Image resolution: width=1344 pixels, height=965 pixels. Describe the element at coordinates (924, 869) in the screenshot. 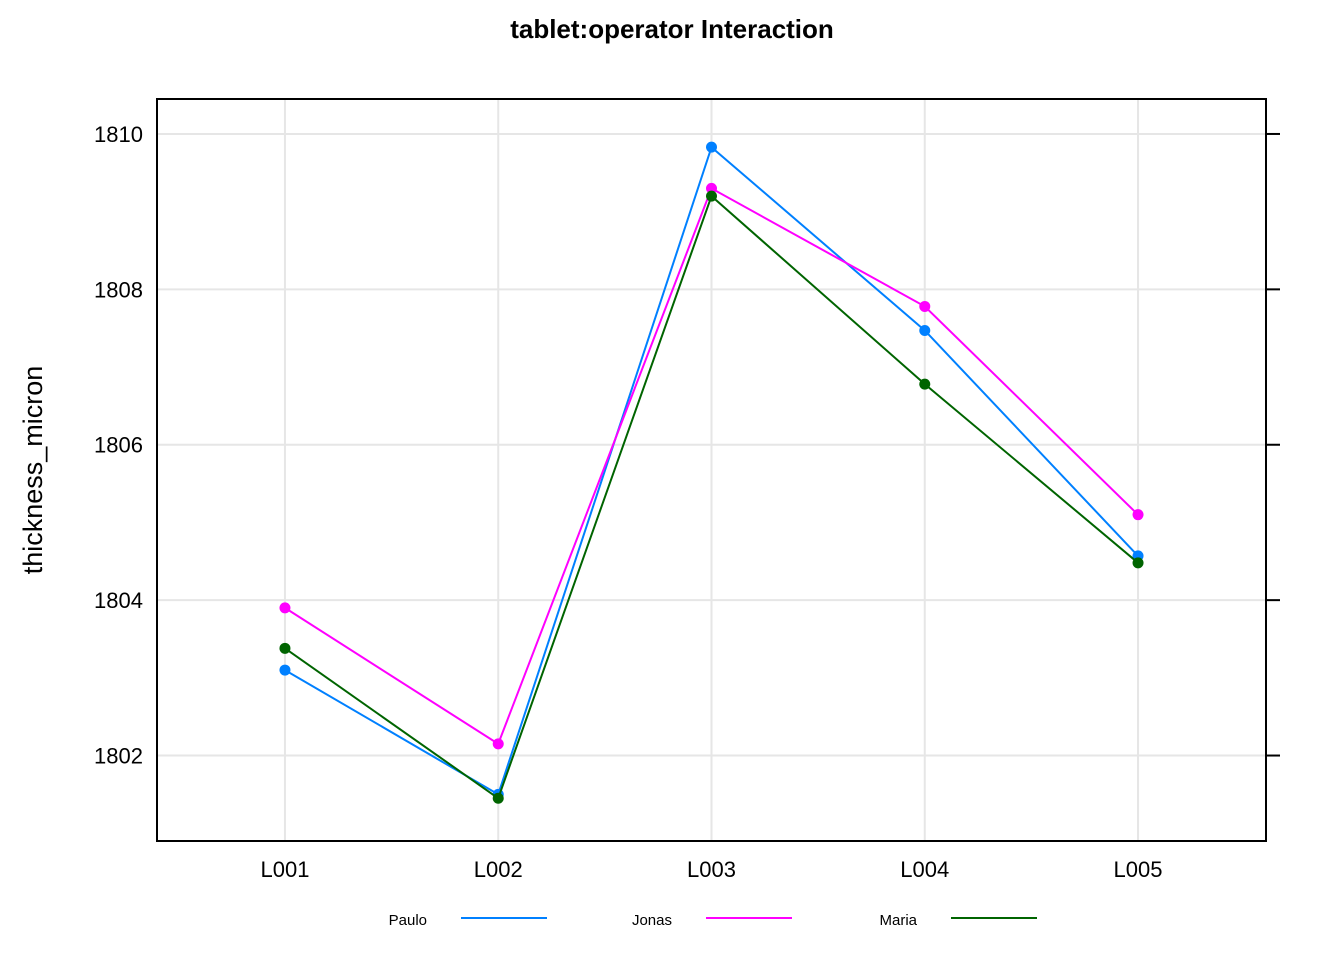

I see `x-tick-label: L004` at that location.